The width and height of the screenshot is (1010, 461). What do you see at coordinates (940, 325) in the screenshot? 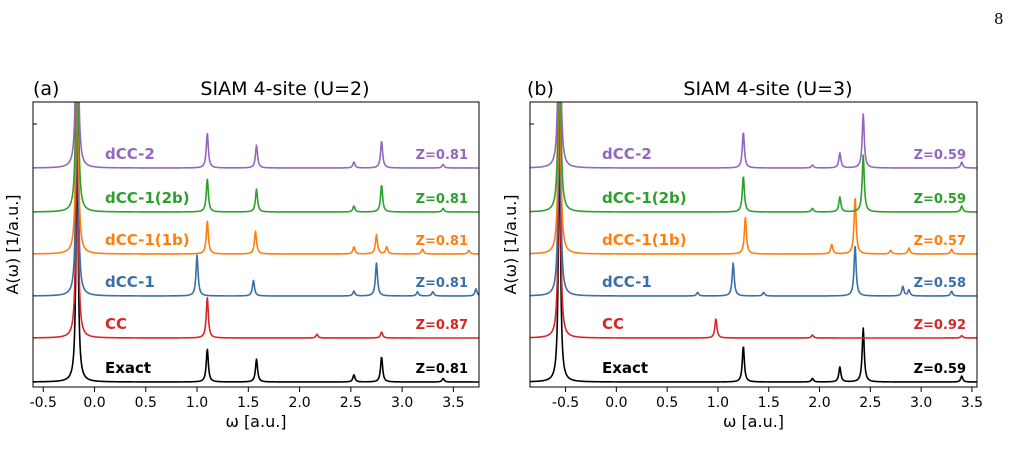
I see `z-value-label: Z=0.92` at bounding box center [940, 325].